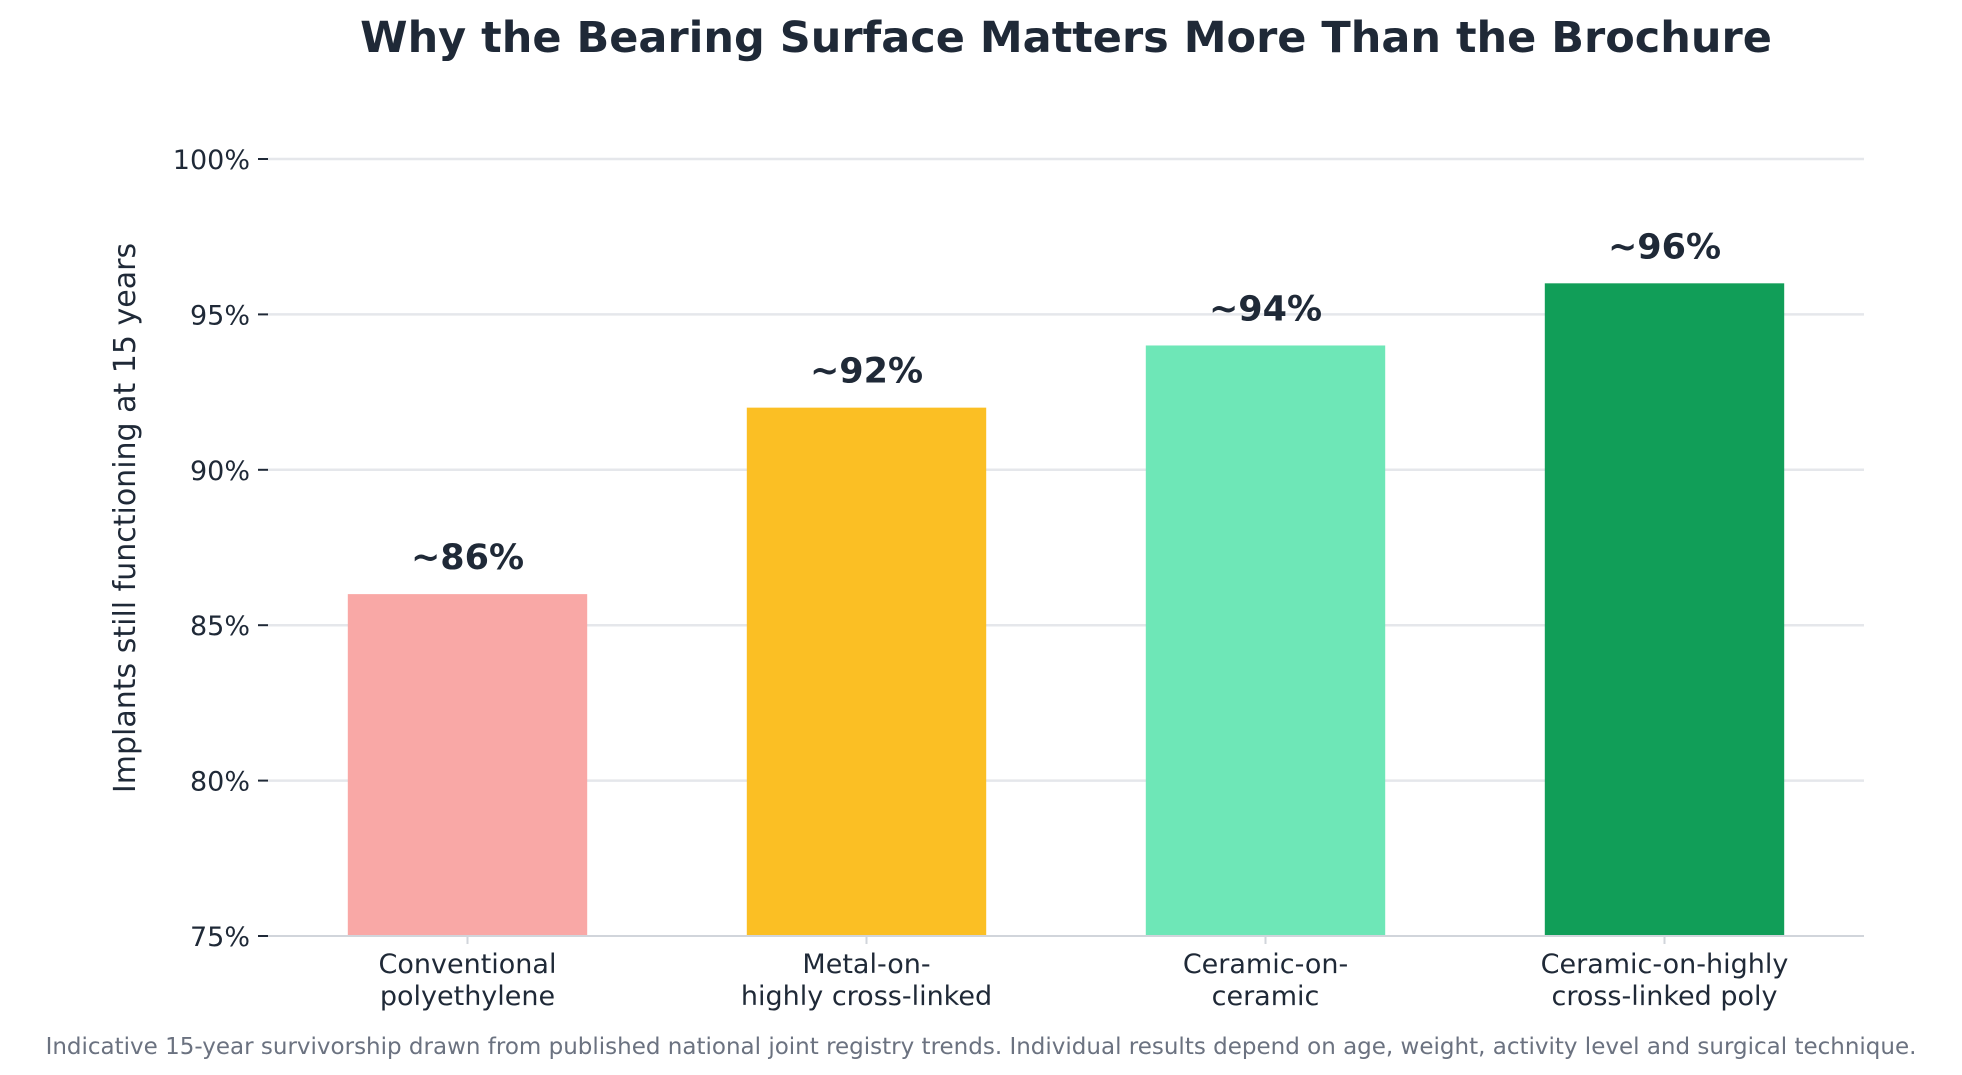 The height and width of the screenshot is (1075, 1962). Describe the element at coordinates (220, 782) in the screenshot. I see `y-tick-label: 80%` at that location.